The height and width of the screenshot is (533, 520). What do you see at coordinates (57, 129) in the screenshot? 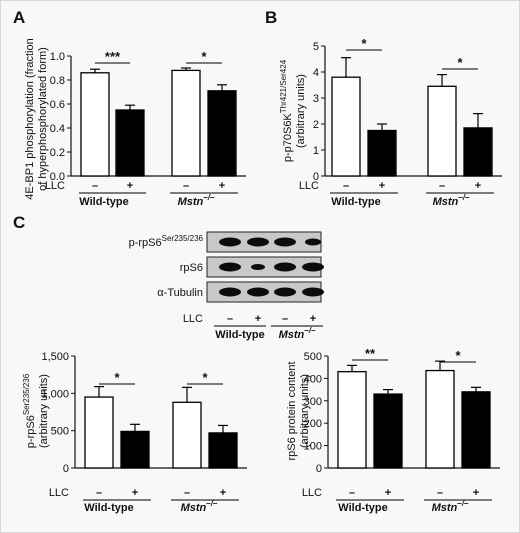
I see `y-tick-label: 0.4` at bounding box center [57, 129].